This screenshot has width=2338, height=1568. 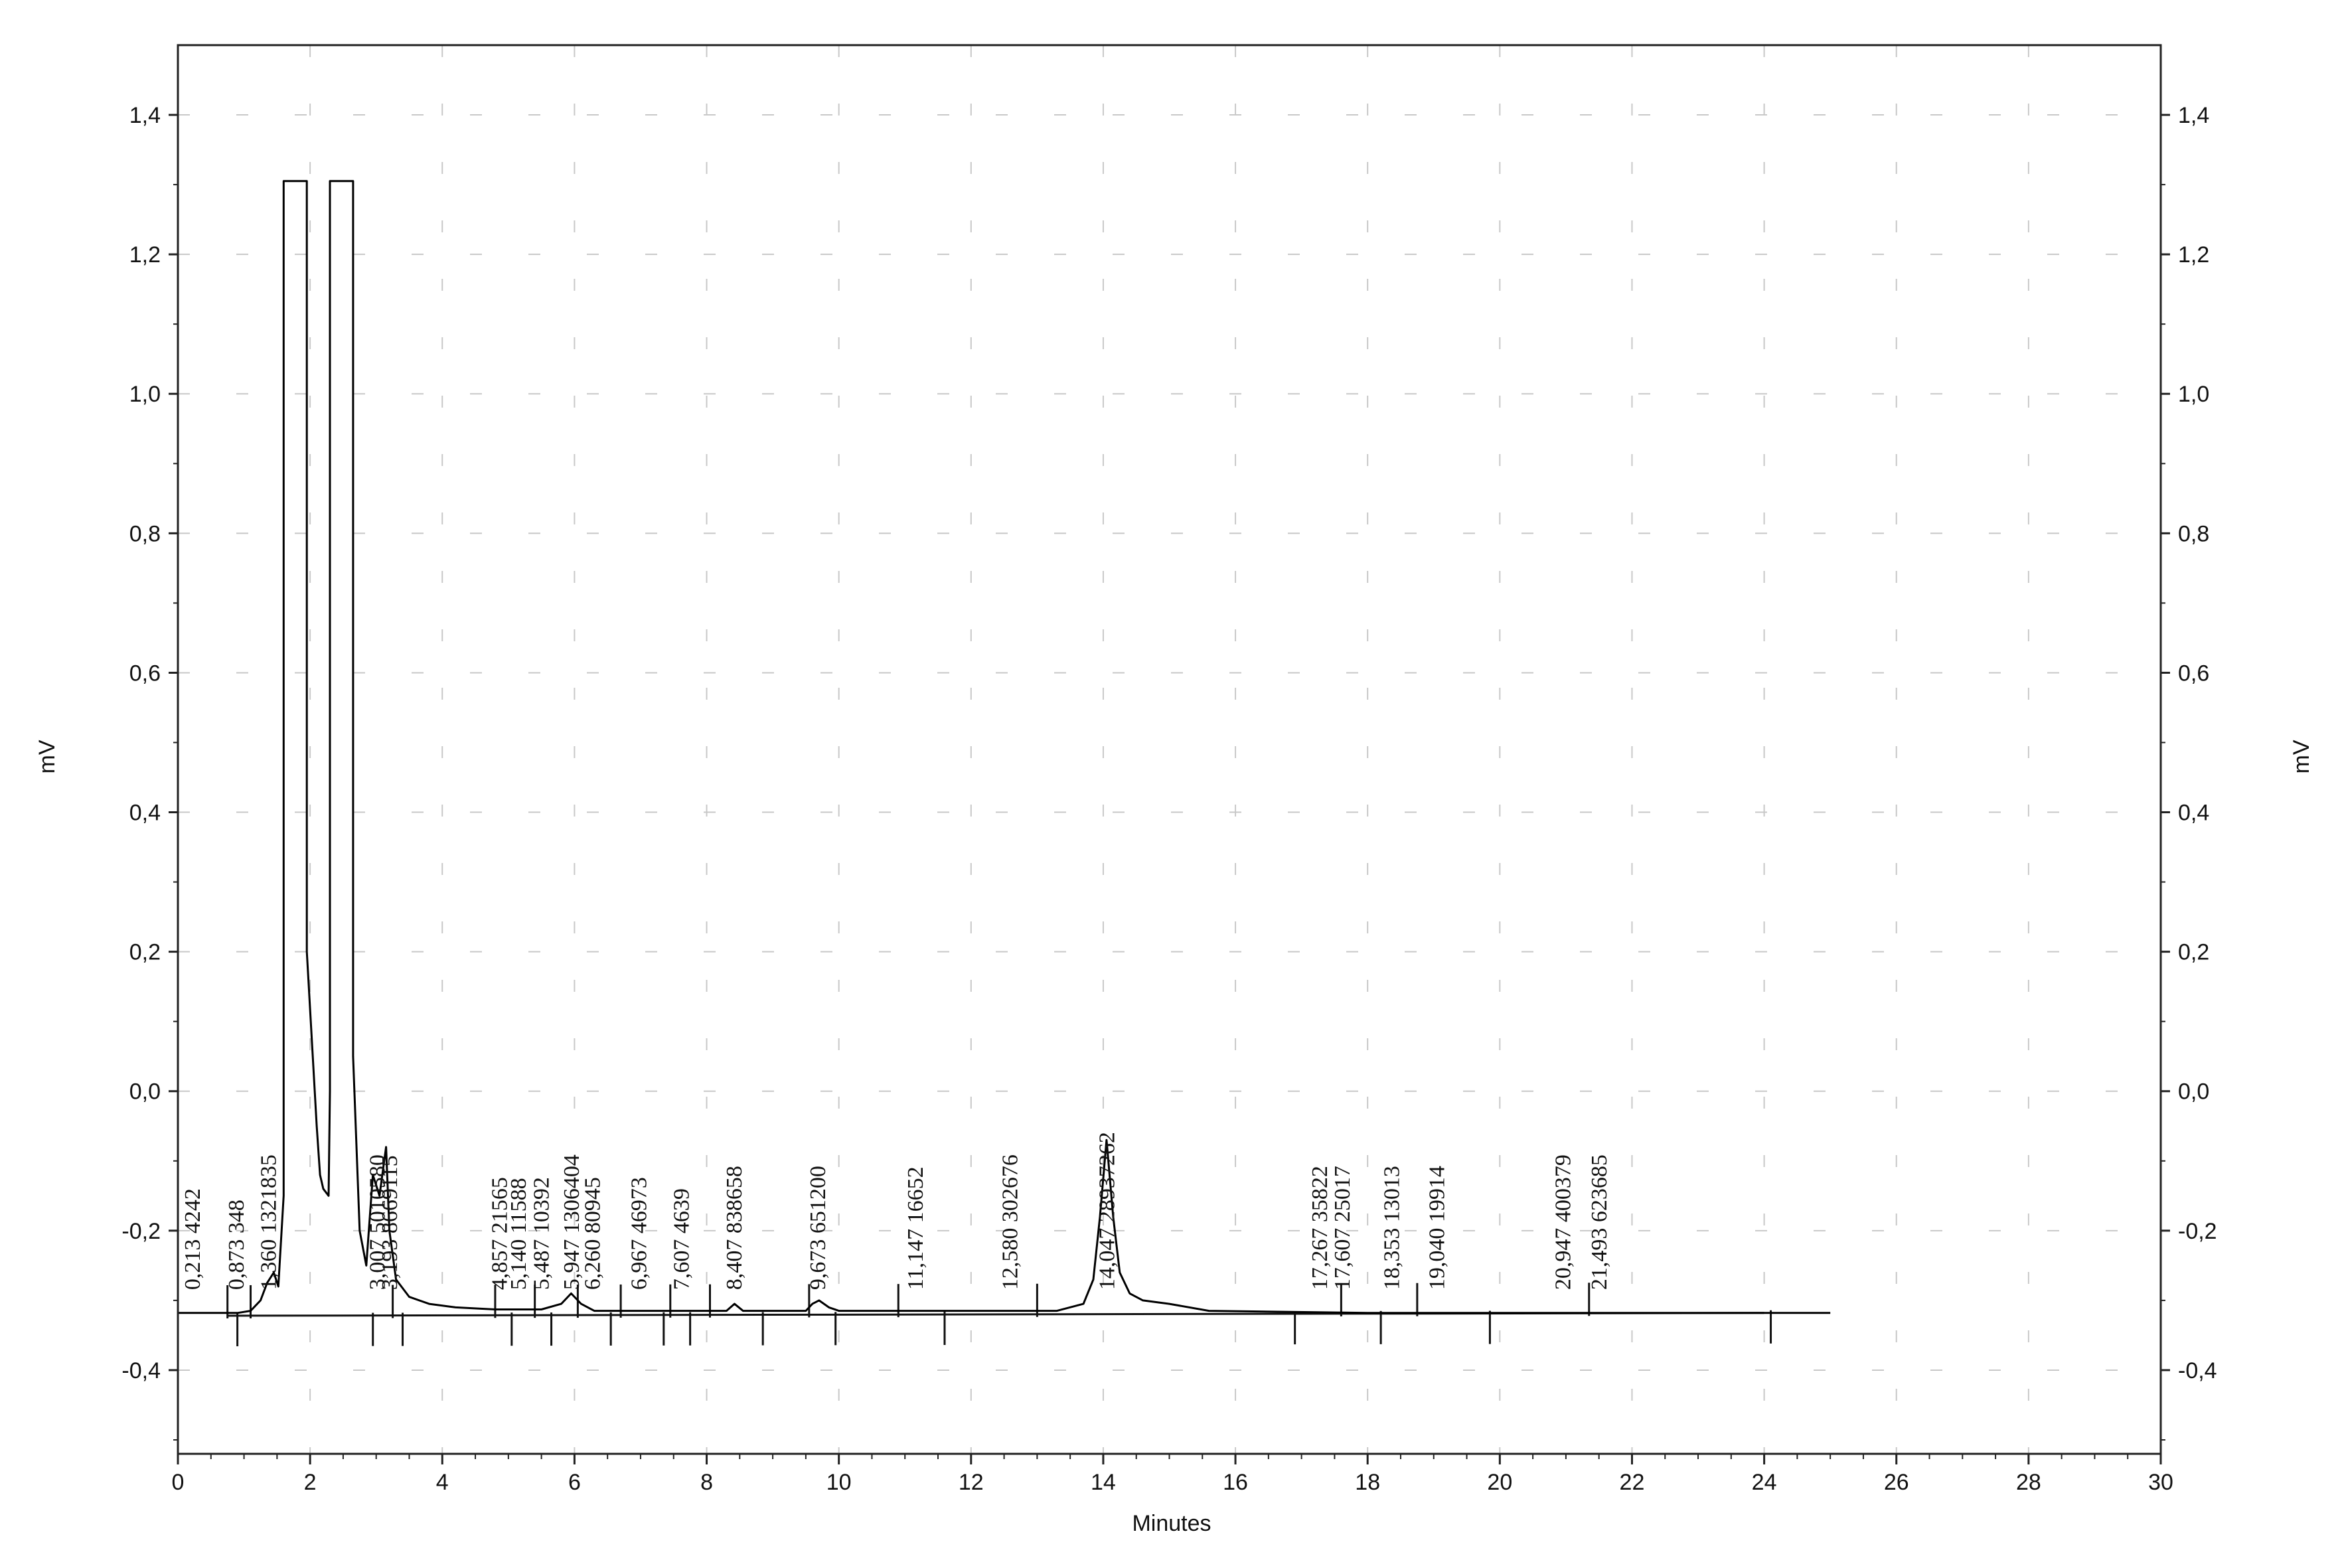 I want to click on peak-label: 6,967 46973, so click(x=639, y=1233).